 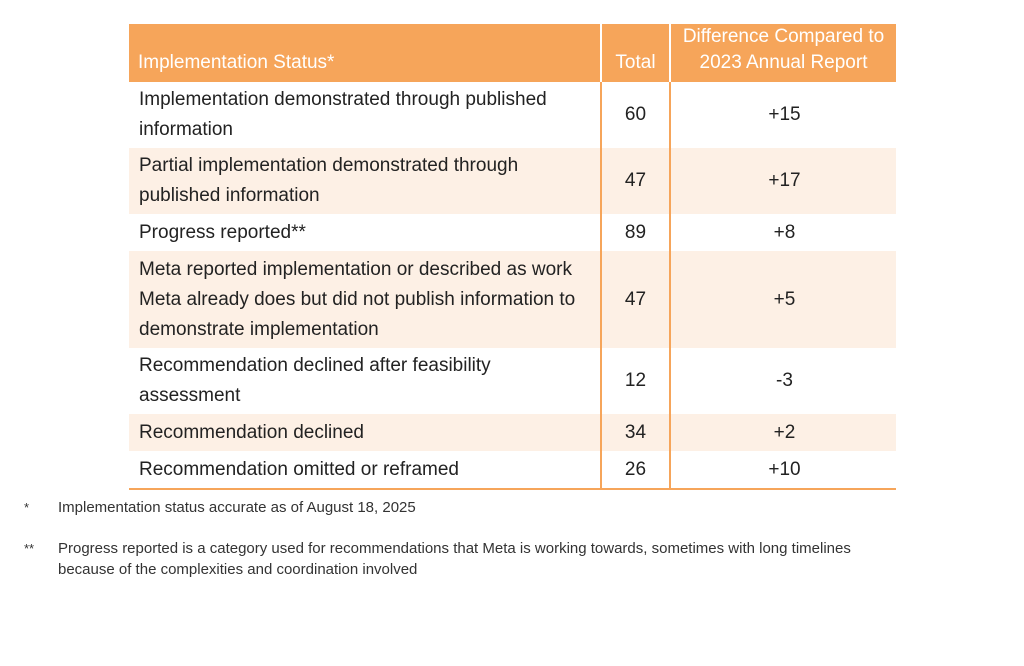 I want to click on row-difference: +10, so click(x=782, y=470).